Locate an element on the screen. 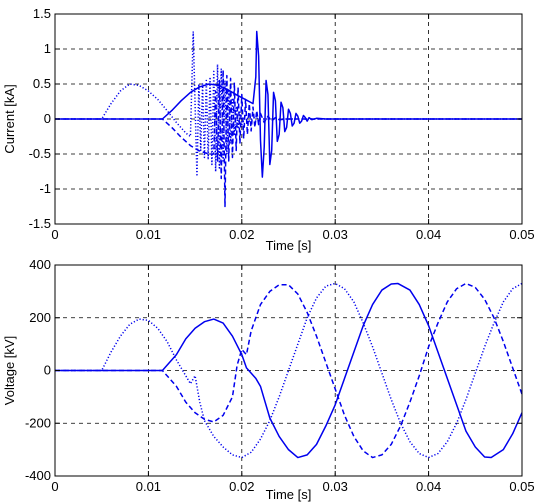 This screenshot has width=535, height=503. y-tick-label: -400 is located at coordinates (38, 475).